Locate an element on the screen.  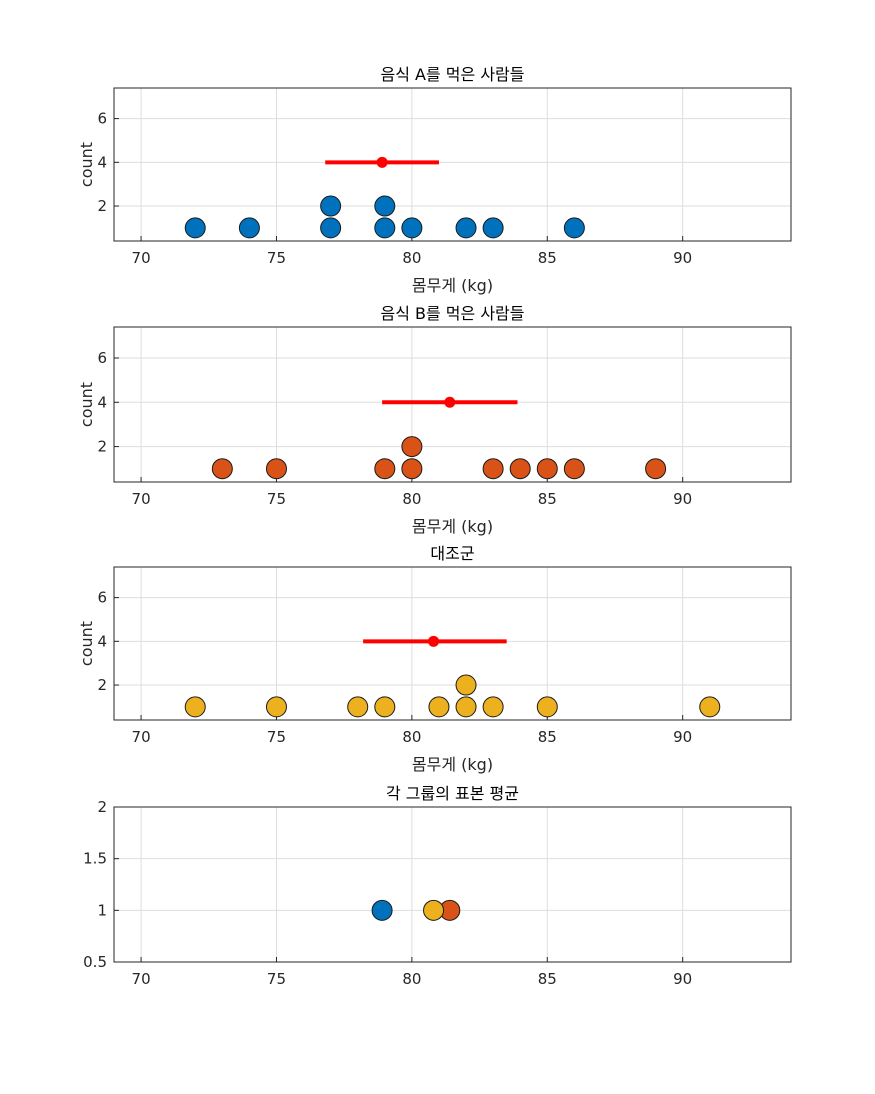
y-tick-label: 1.5 is located at coordinates (95, 859).